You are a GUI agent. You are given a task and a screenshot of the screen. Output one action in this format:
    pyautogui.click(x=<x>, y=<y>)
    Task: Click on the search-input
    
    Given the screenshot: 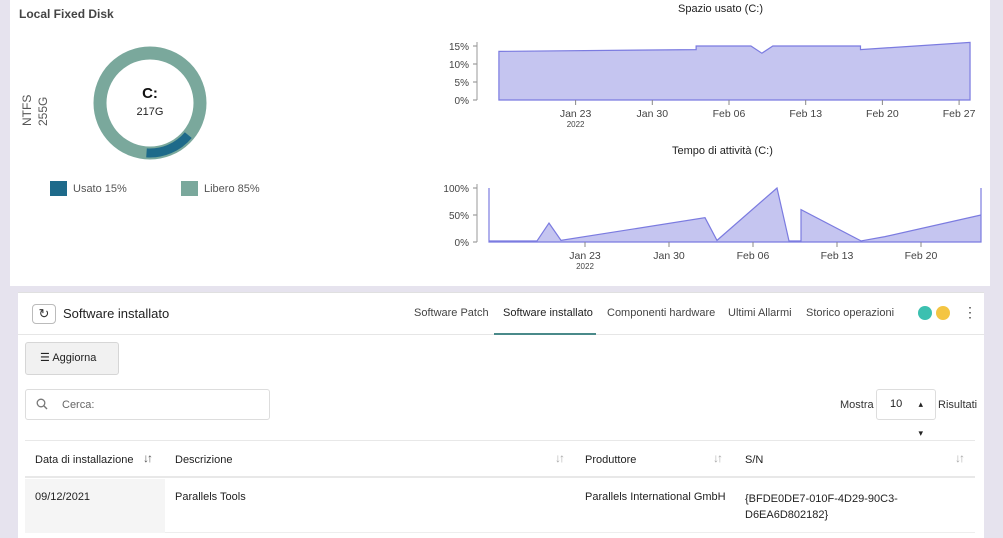 What is the action you would take?
    pyautogui.click(x=162, y=404)
    